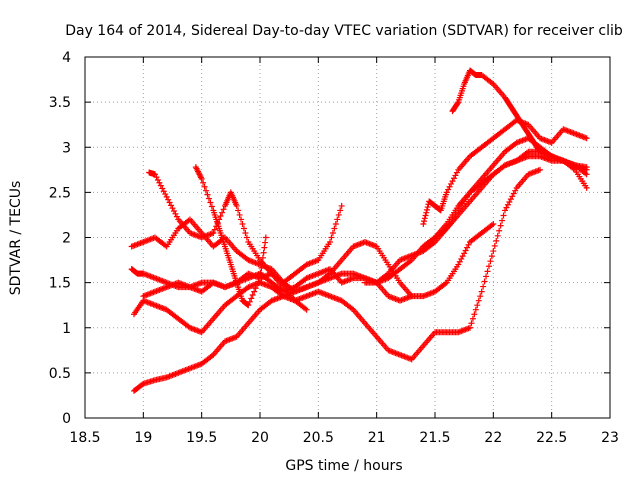 This screenshot has height=480, width=640. I want to click on x-tick-label: 19.5, so click(201, 438).